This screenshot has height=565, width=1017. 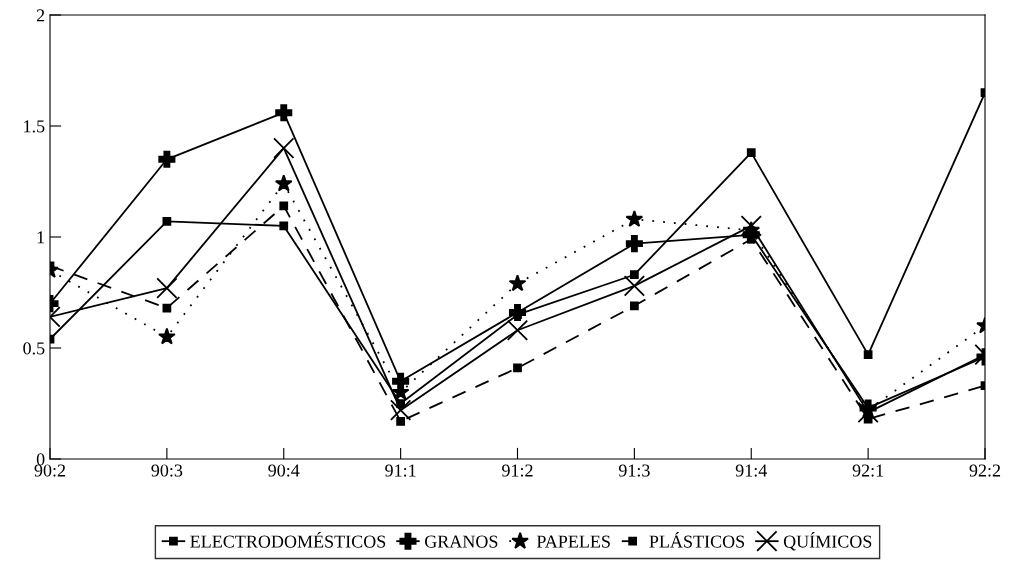 I want to click on x-tick-label: 91:4, so click(x=751, y=470).